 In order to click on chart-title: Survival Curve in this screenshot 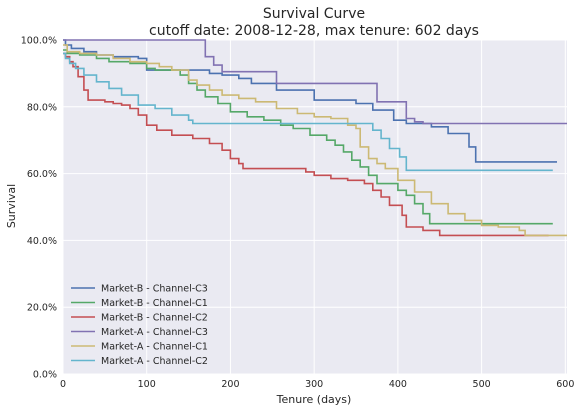, I will do `click(314, 14)`.